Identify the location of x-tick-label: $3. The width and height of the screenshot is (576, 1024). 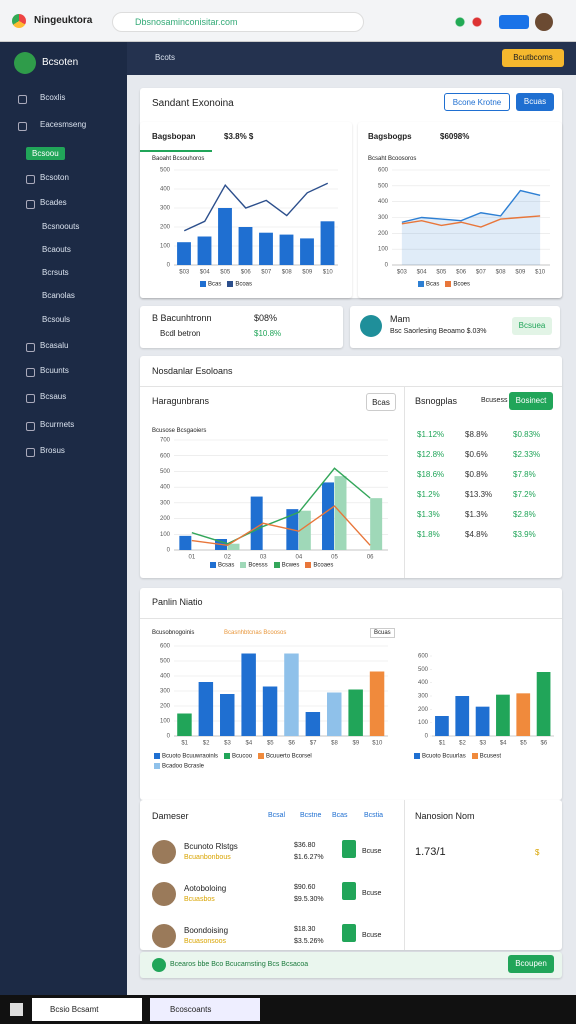
(227, 744).